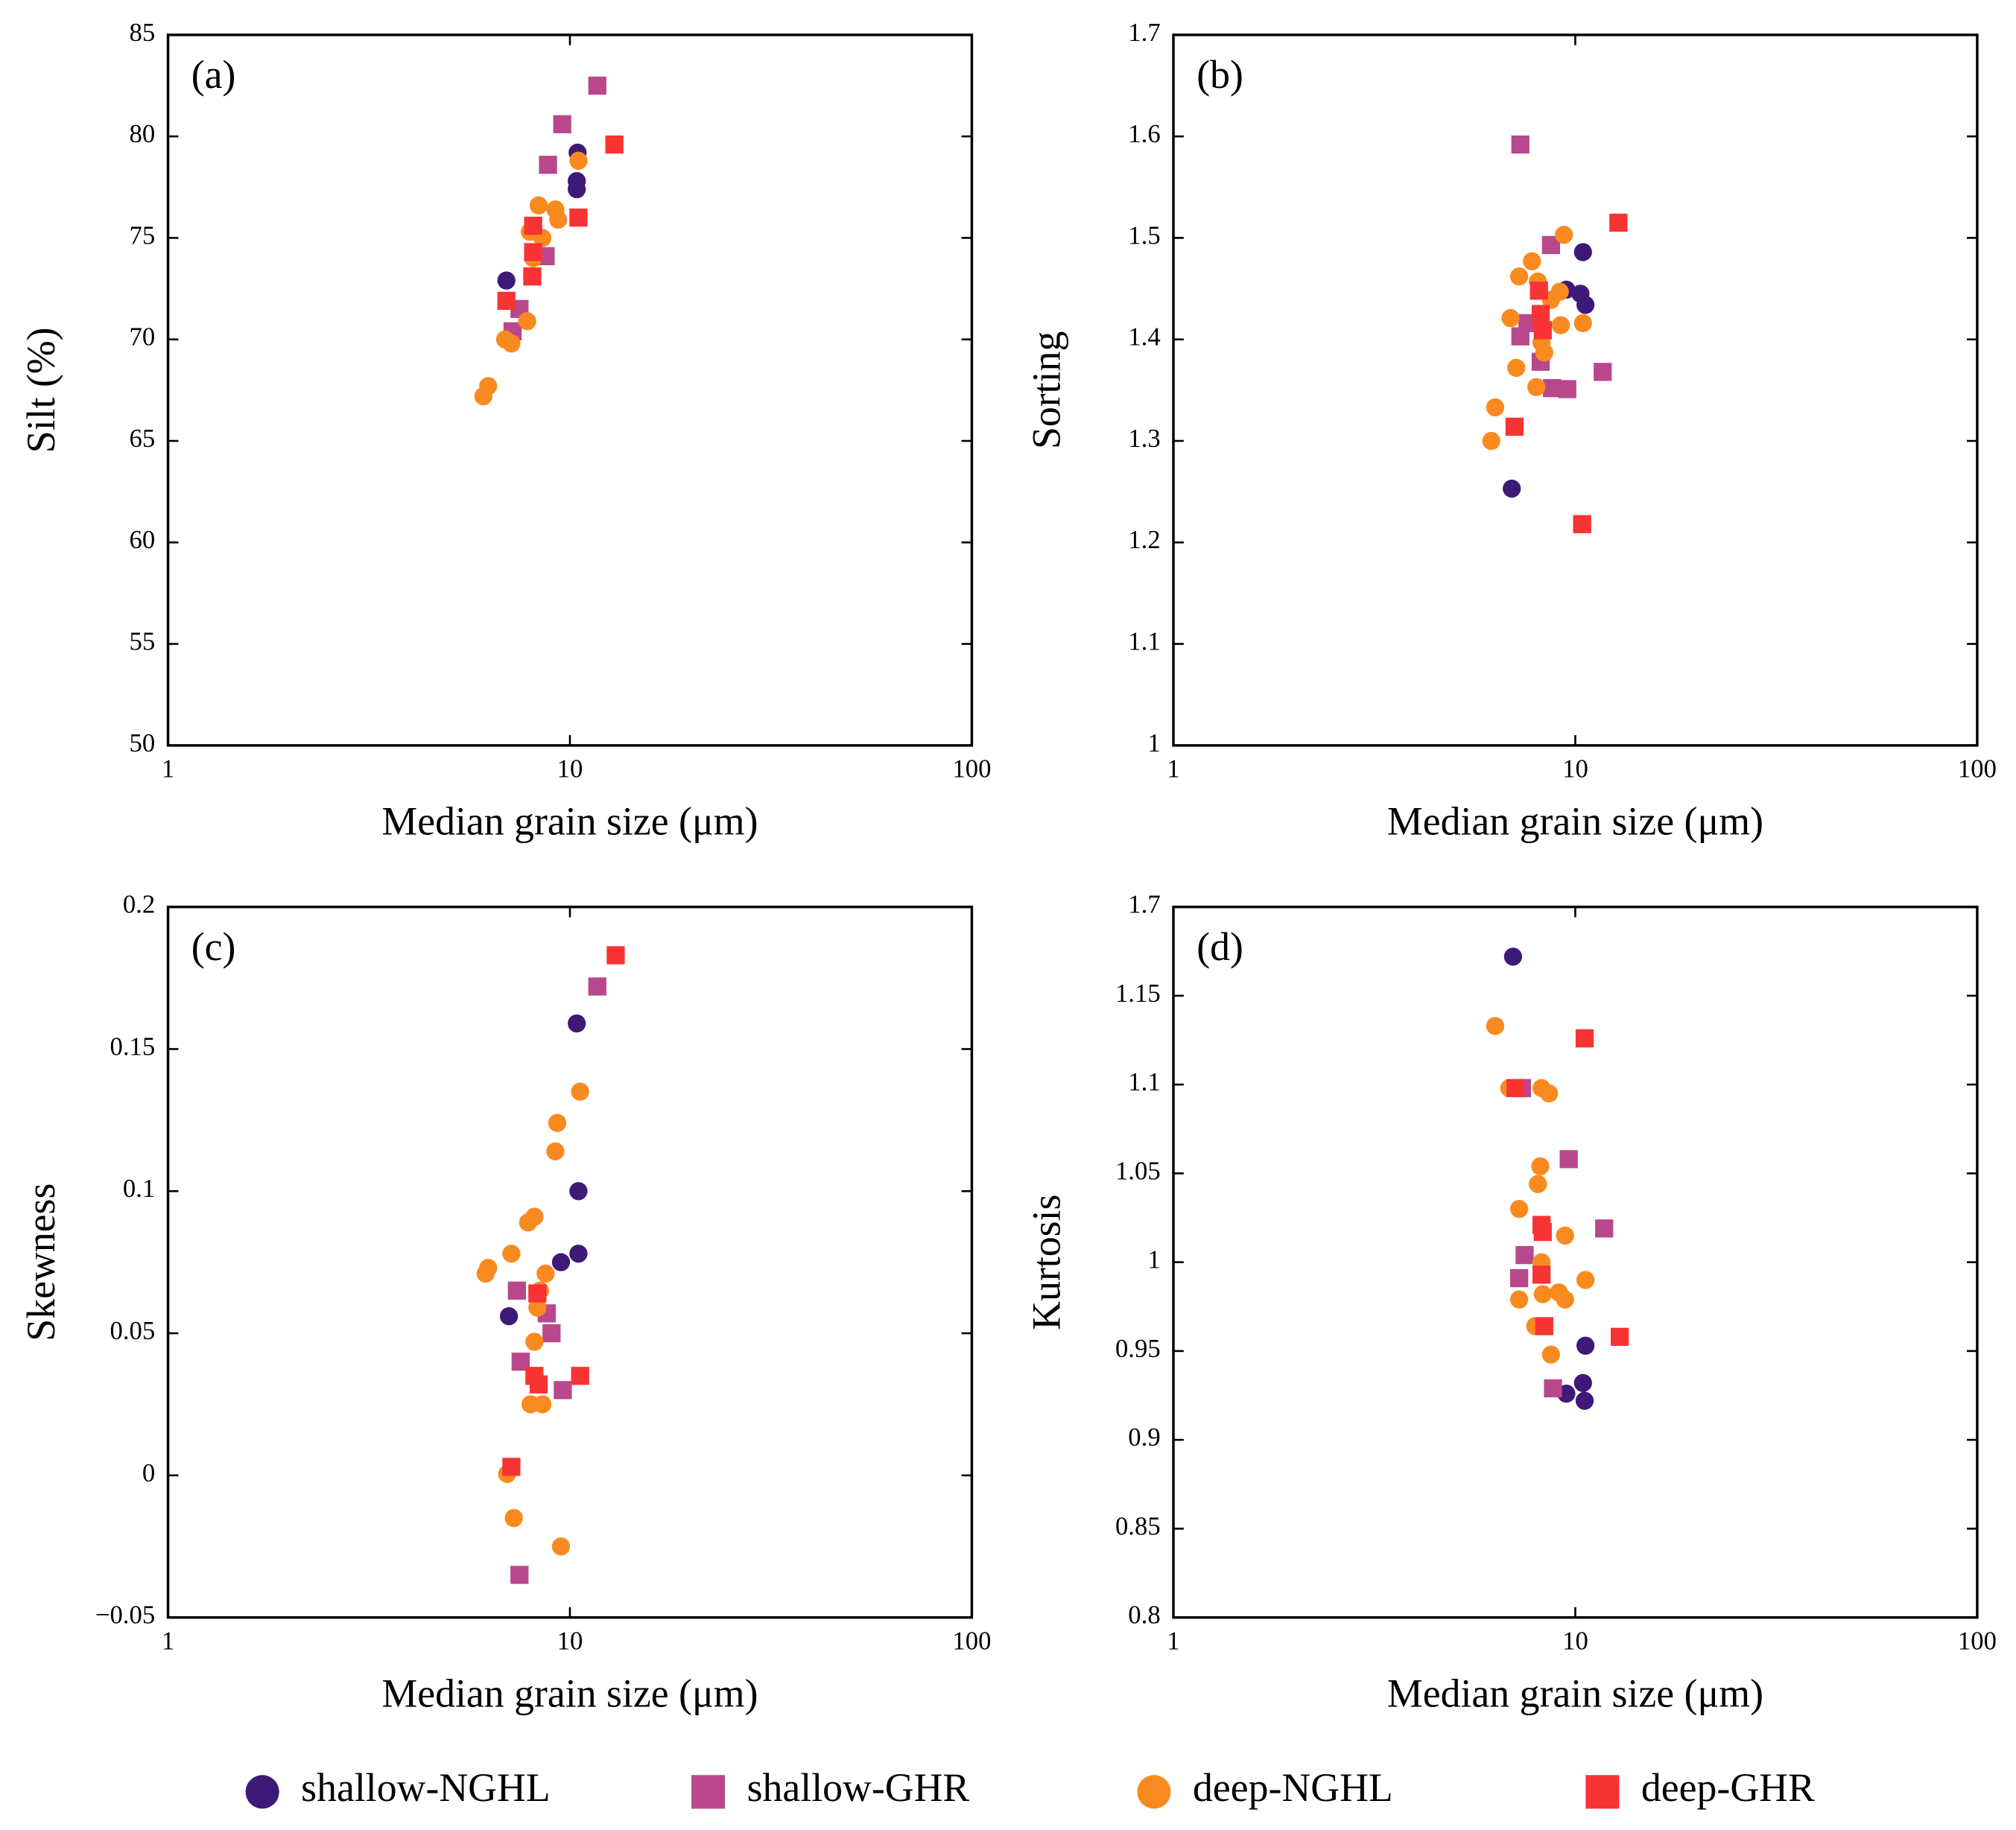 The height and width of the screenshot is (1830, 2016). What do you see at coordinates (1138, 1525) in the screenshot?
I see `y-tick-label: 0.85` at bounding box center [1138, 1525].